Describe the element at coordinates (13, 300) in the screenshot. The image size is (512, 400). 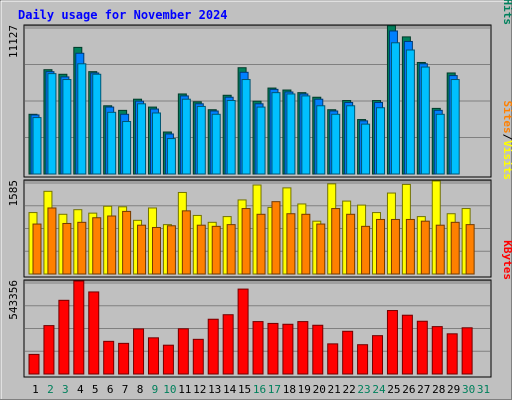
I see `y-max-label: 543356` at that location.